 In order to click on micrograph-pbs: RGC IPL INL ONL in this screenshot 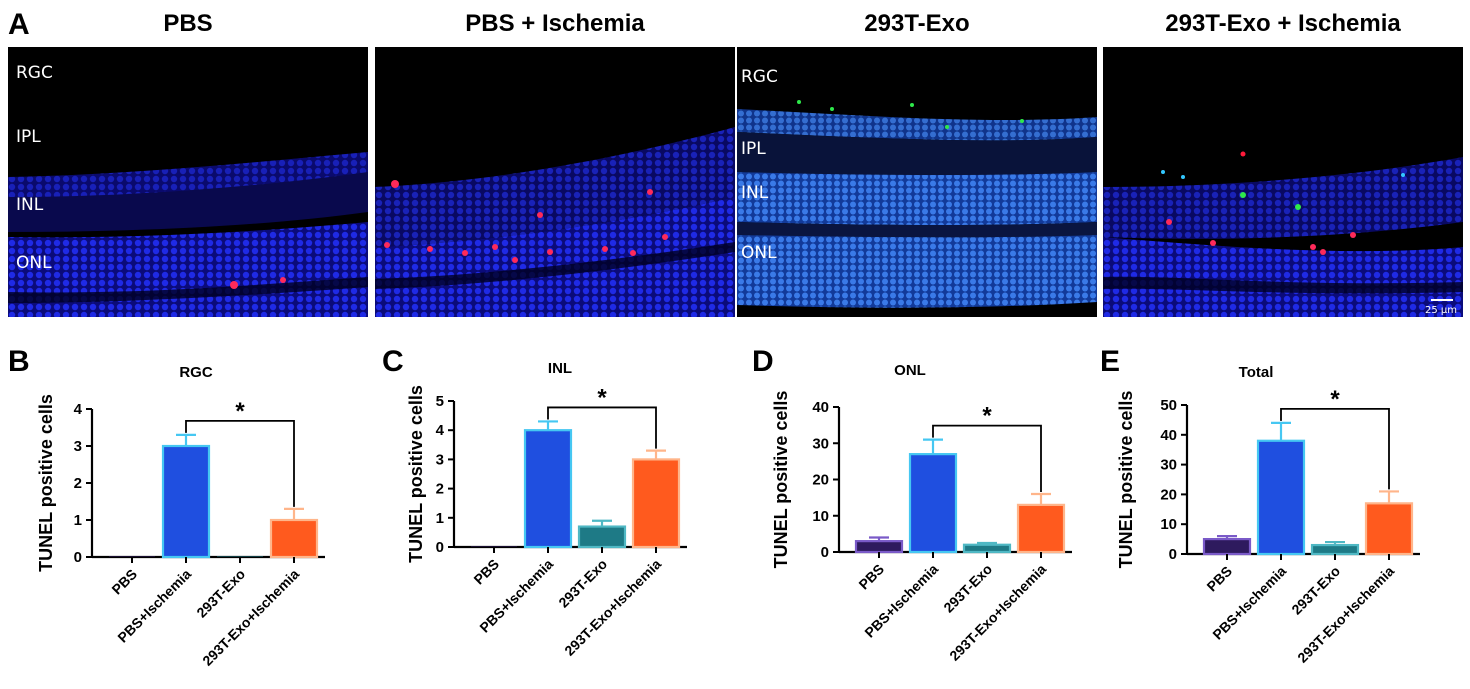, I will do `click(188, 182)`.